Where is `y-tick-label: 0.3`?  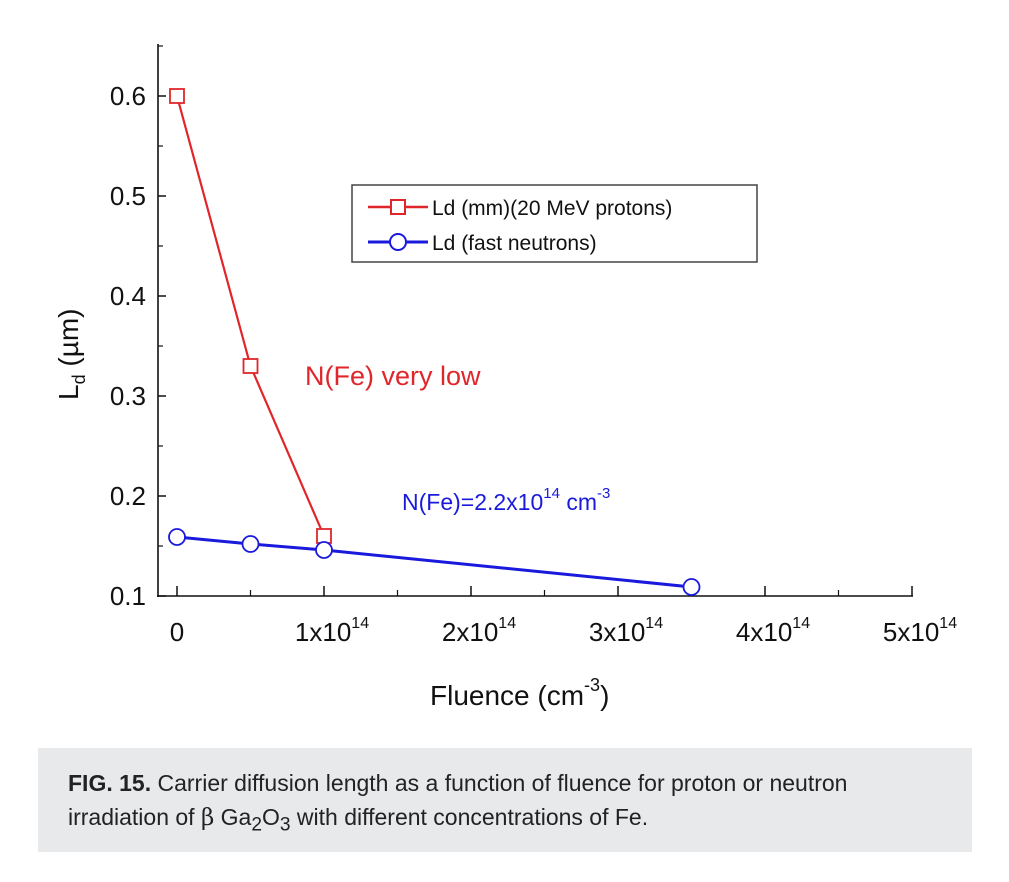
y-tick-label: 0.3 is located at coordinates (128, 396).